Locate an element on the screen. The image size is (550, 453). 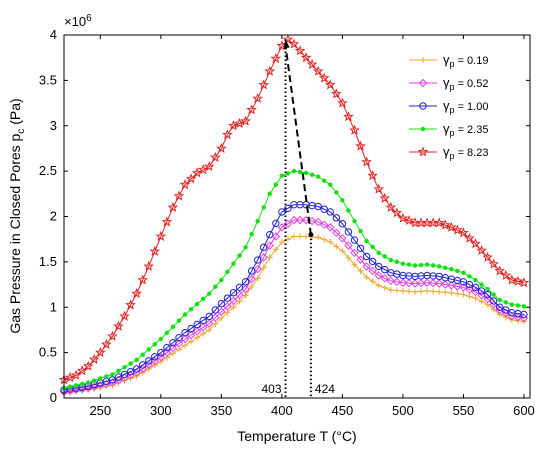
legend-entry-2: γp = 1.00 is located at coordinates (448, 106).